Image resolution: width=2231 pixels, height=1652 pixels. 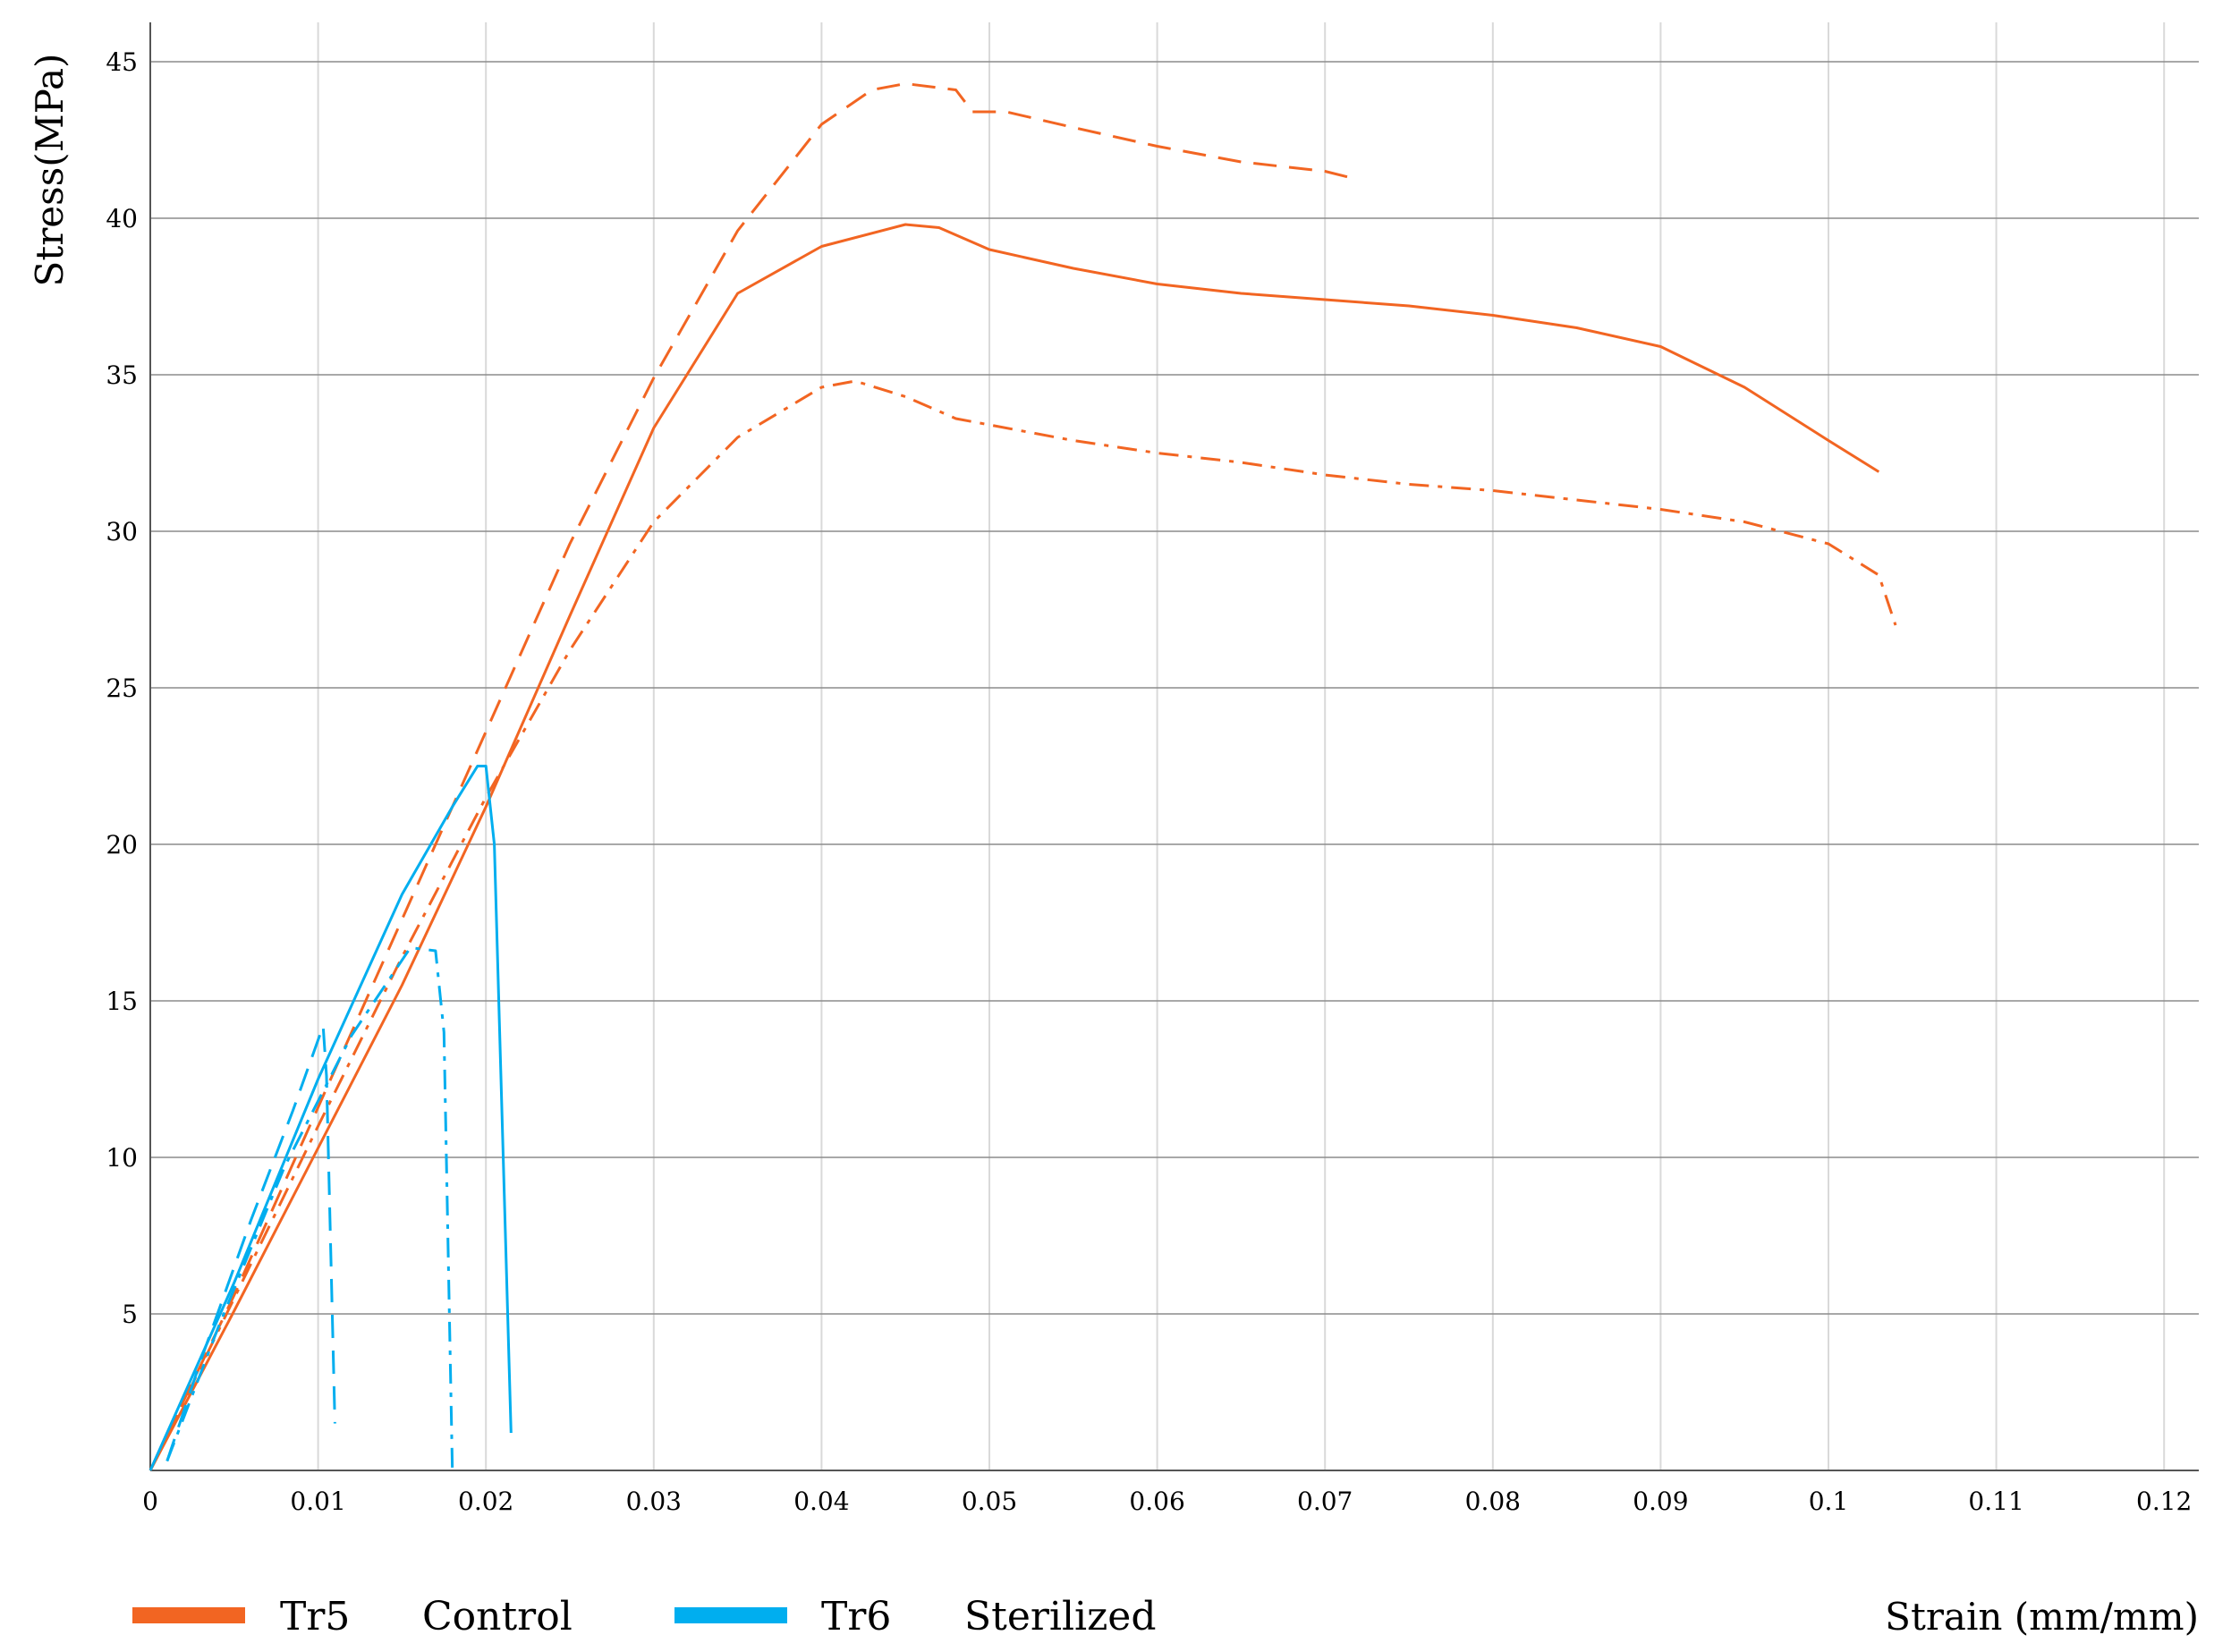 I want to click on x-tick-label: 0.03, so click(x=654, y=1502).